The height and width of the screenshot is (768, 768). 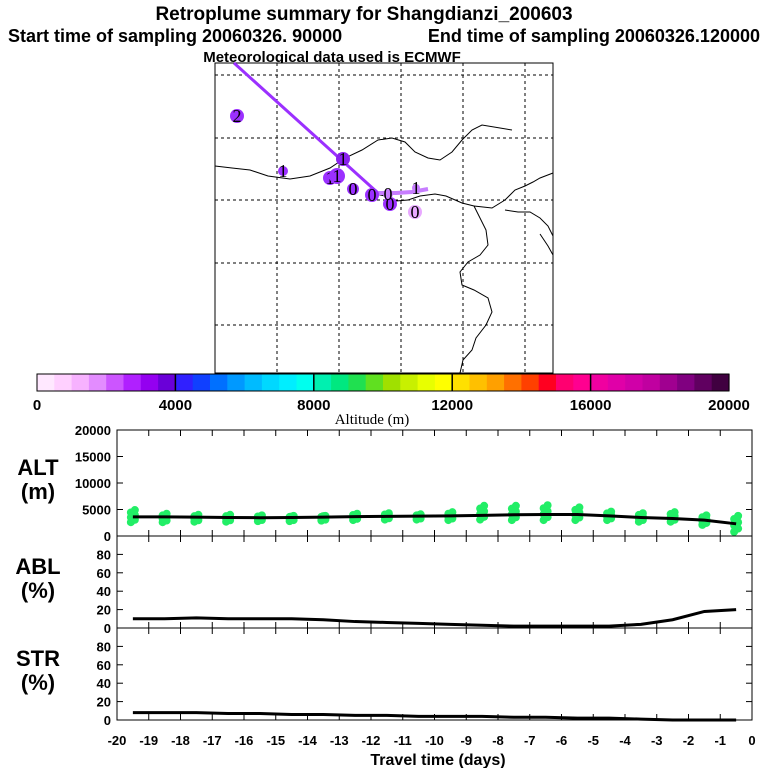 What do you see at coordinates (498, 740) in the screenshot?
I see `x-tick-label: -8` at bounding box center [498, 740].